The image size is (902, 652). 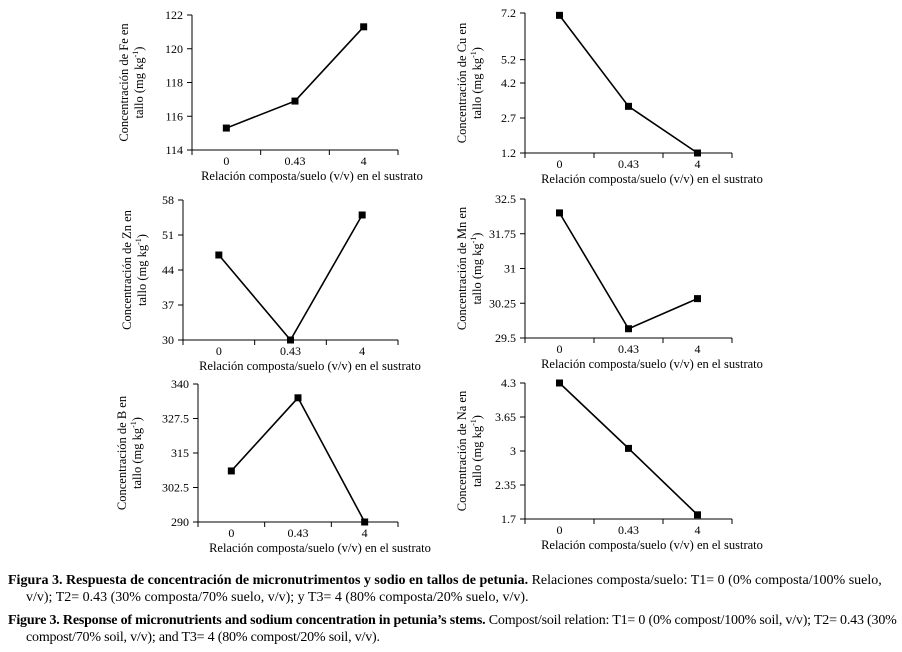 I want to click on y-tick-label: 30, so click(x=168, y=340).